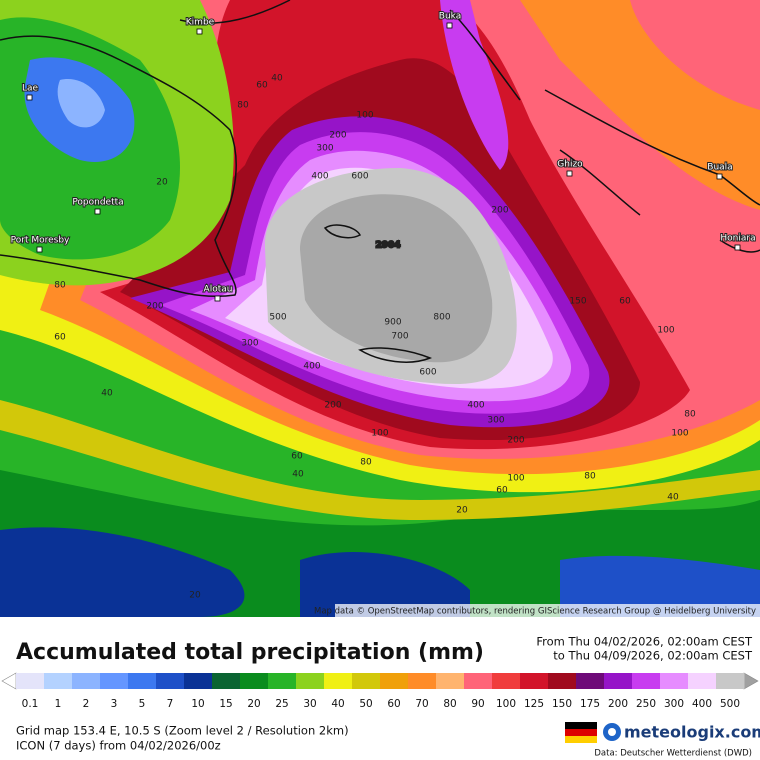 The image size is (760, 760). Describe the element at coordinates (547, 610) in the screenshot. I see `attribution-background` at that location.